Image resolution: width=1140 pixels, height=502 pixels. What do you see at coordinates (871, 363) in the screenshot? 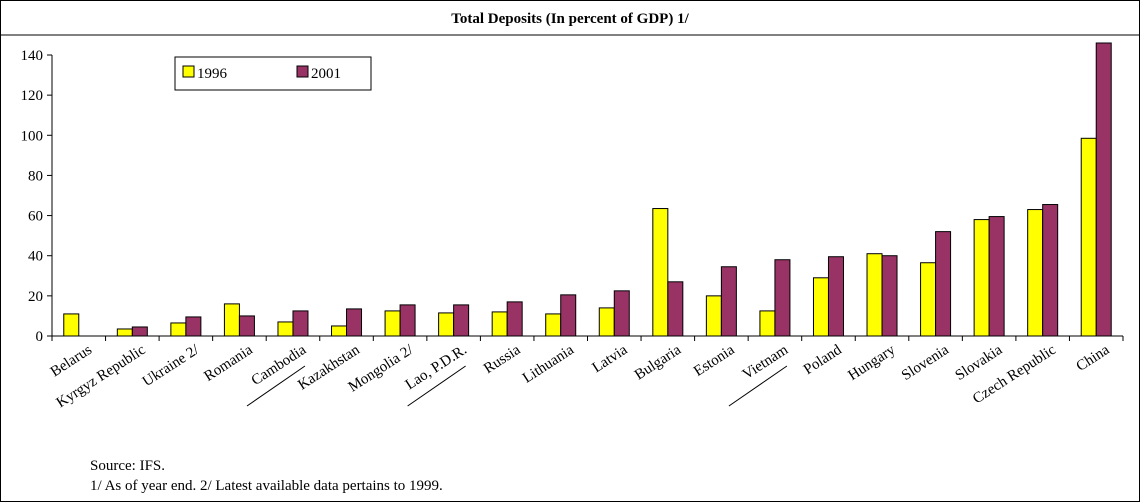
I see `x-tick-label: Hungary` at bounding box center [871, 363].